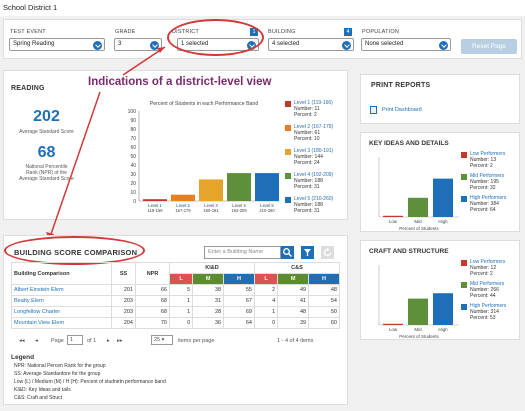 This screenshot has height=411, width=525. What do you see at coordinates (61, 290) in the screenshot?
I see `building-name-link: Albert Einstein Elem` at bounding box center [61, 290].